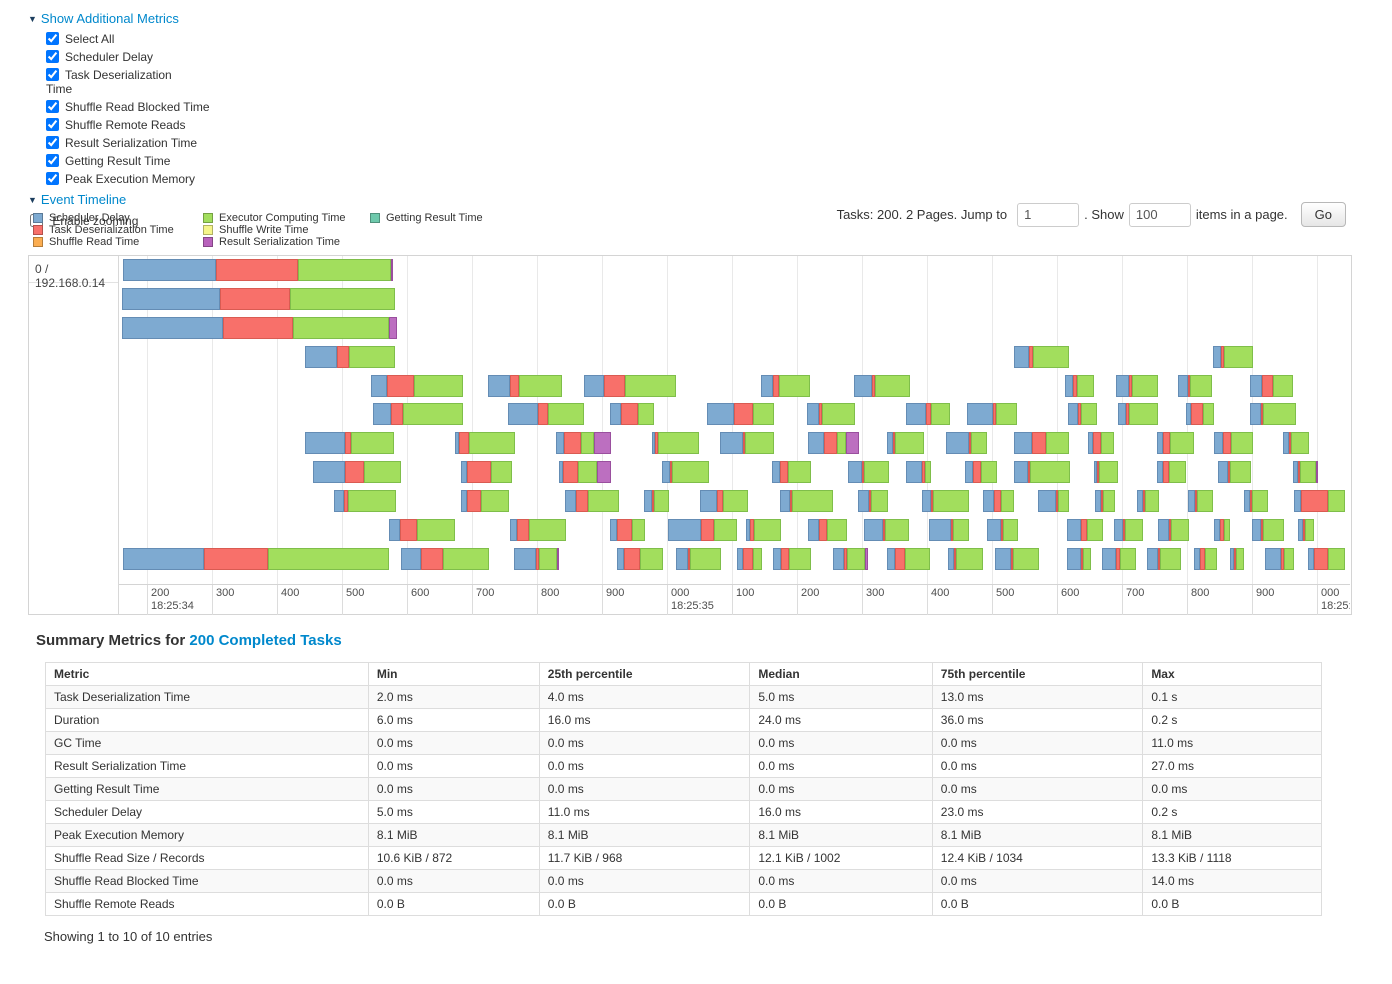  Describe the element at coordinates (52, 142) in the screenshot. I see `checkbox-result-serialization-time` at that location.